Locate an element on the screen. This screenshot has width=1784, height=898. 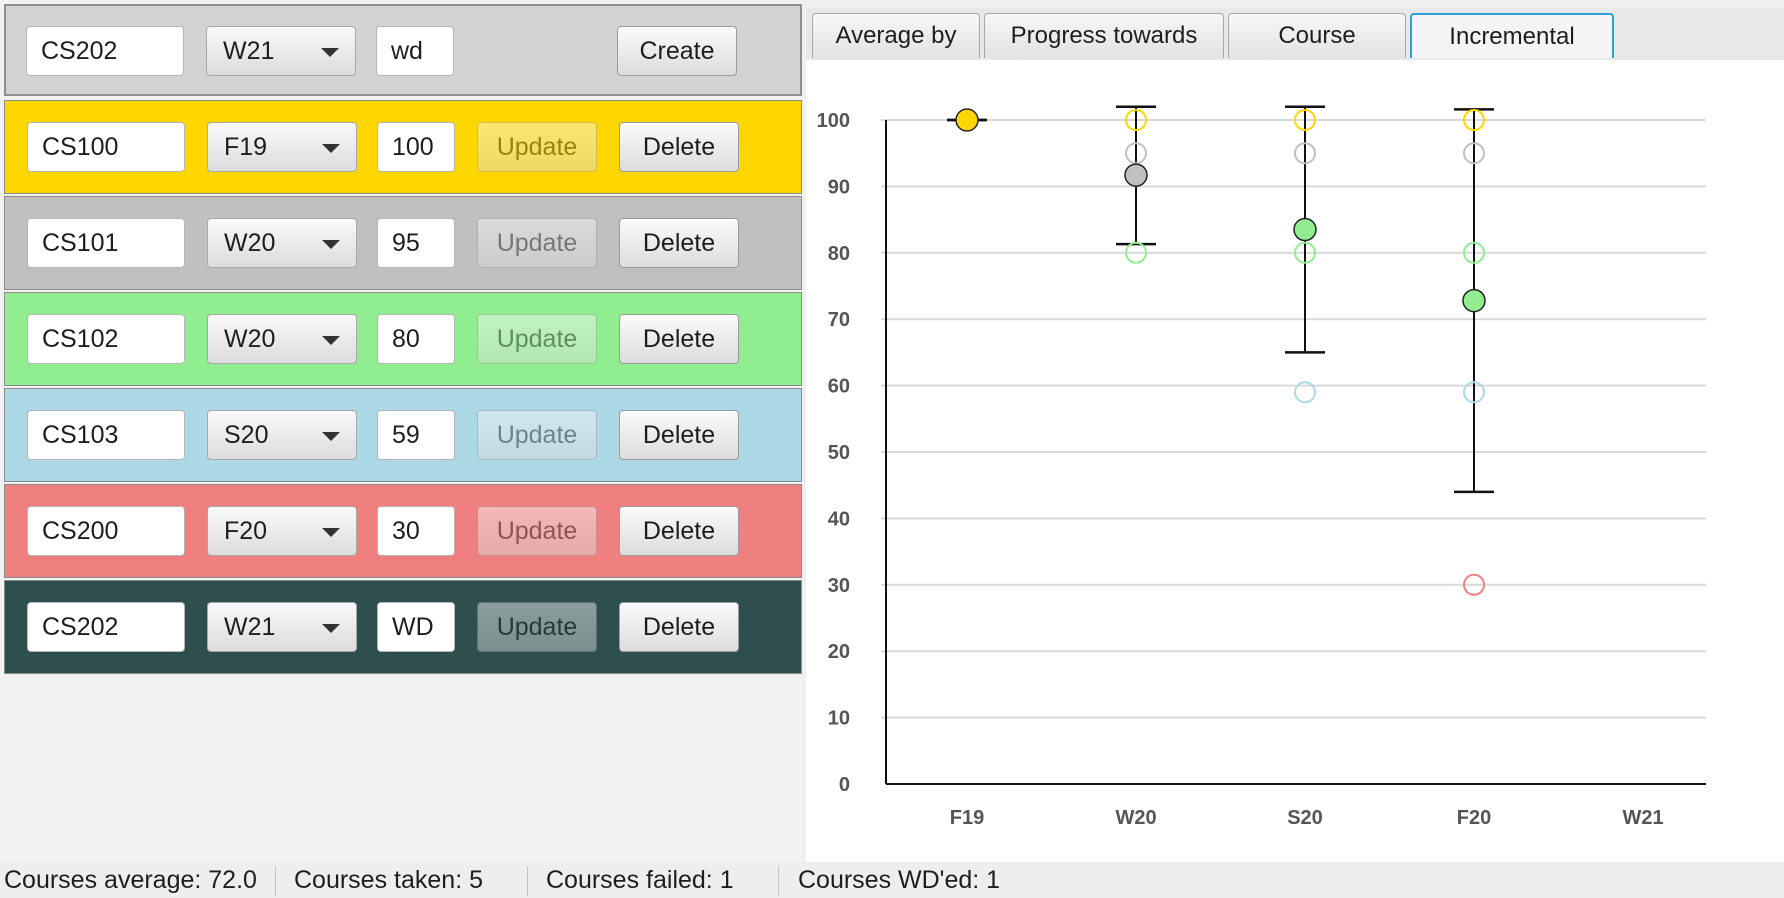
course-grade-field: 30 is located at coordinates (416, 531).